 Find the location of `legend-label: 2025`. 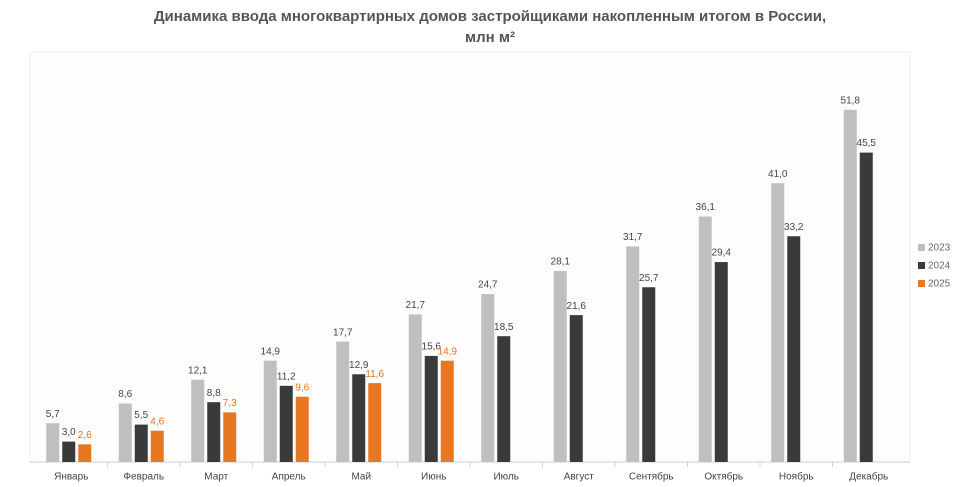

legend-label: 2025 is located at coordinates (939, 284).